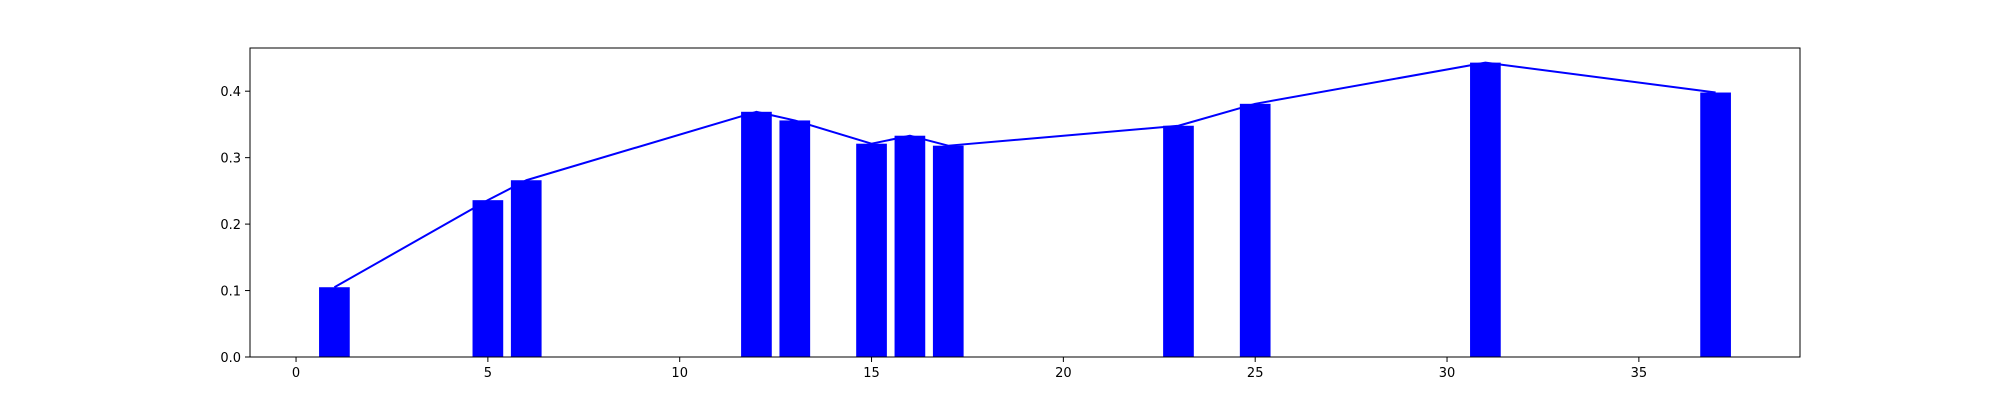 Image resolution: width=2000 pixels, height=404 pixels. Describe the element at coordinates (230, 225) in the screenshot. I see `y-tick-label-2: 0.2` at that location.